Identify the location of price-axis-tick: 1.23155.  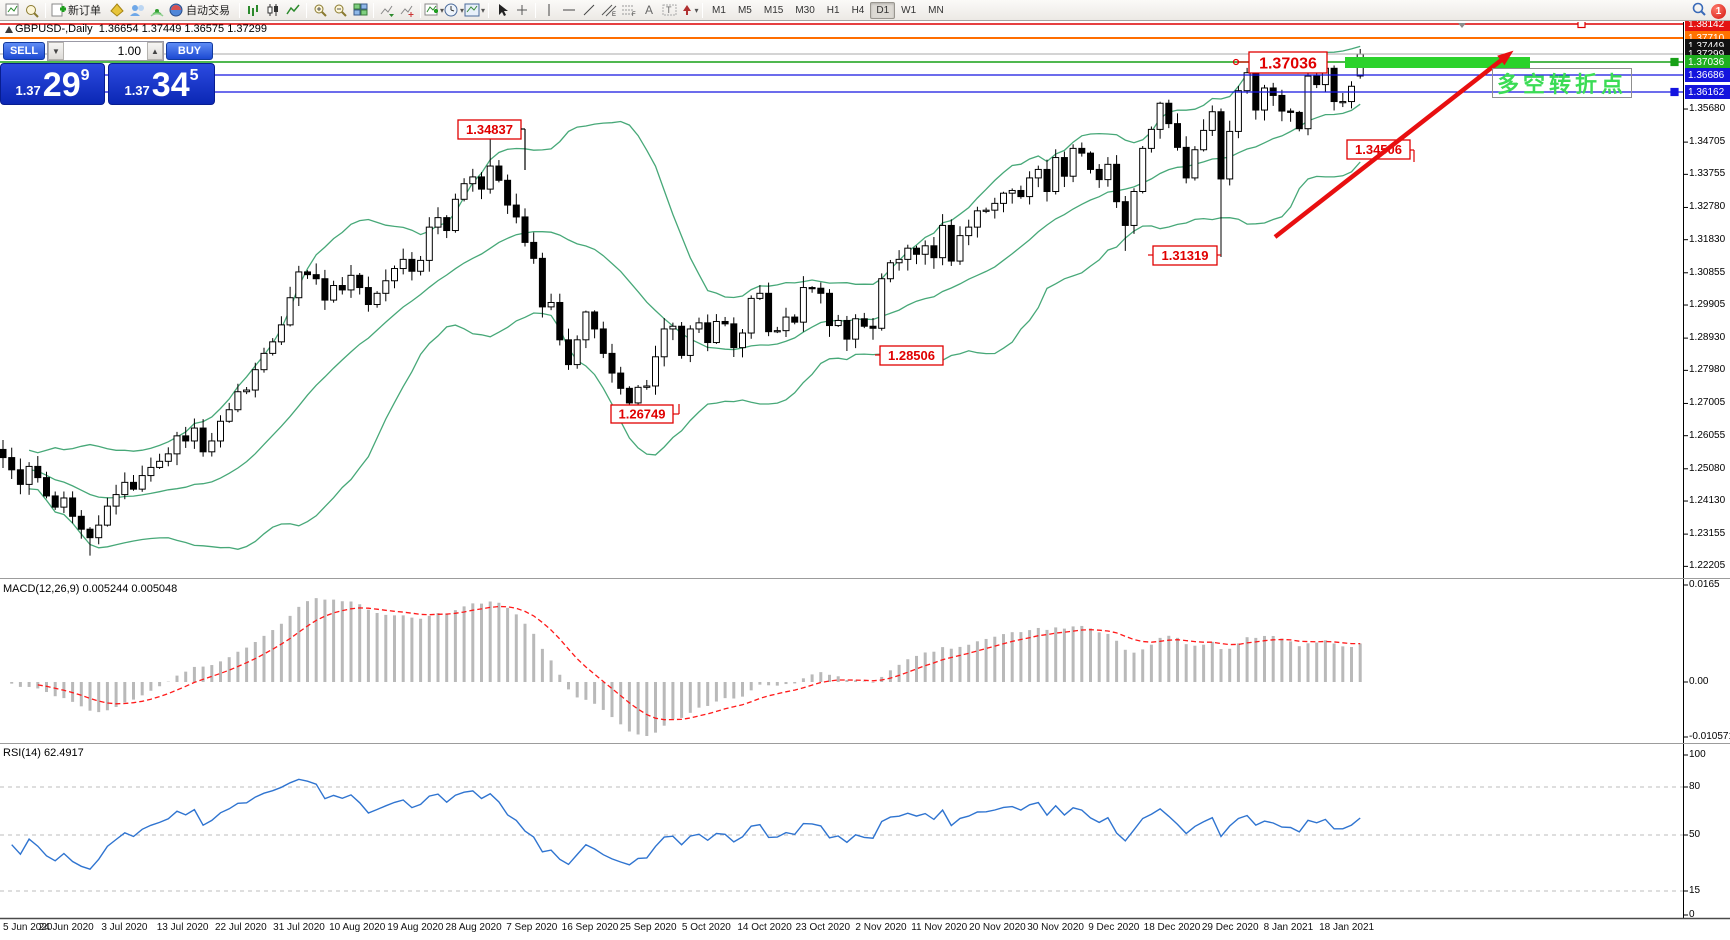
(1707, 534).